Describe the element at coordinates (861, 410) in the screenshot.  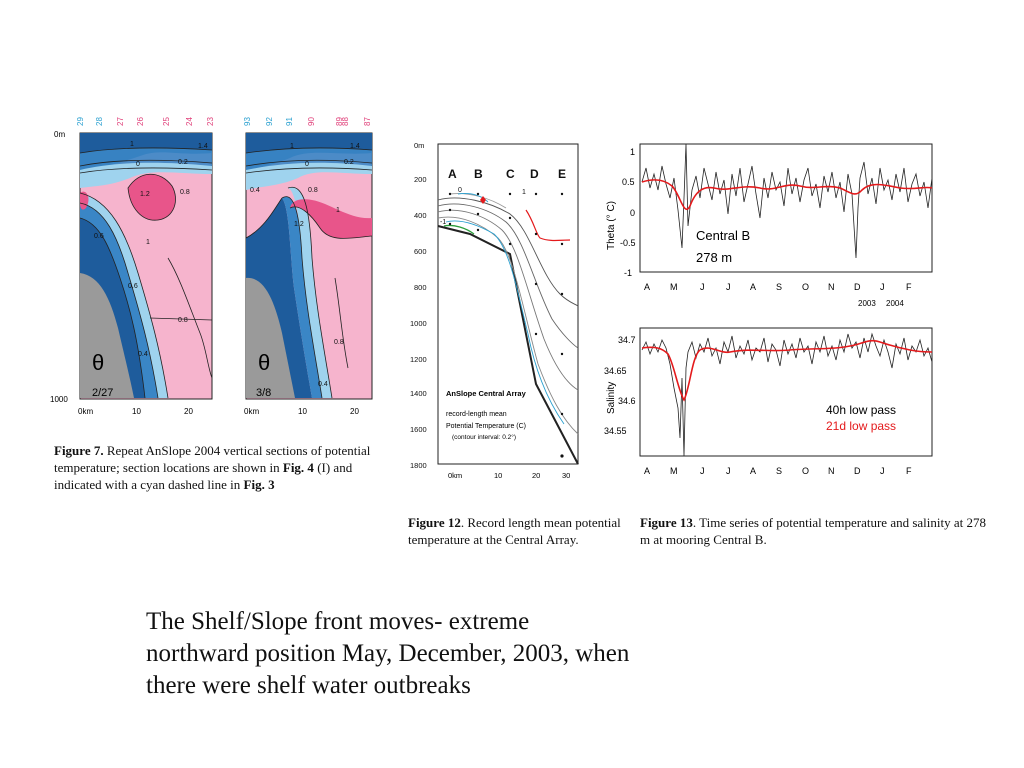
I see `fig13-legend-40h: 40h low pass` at that location.